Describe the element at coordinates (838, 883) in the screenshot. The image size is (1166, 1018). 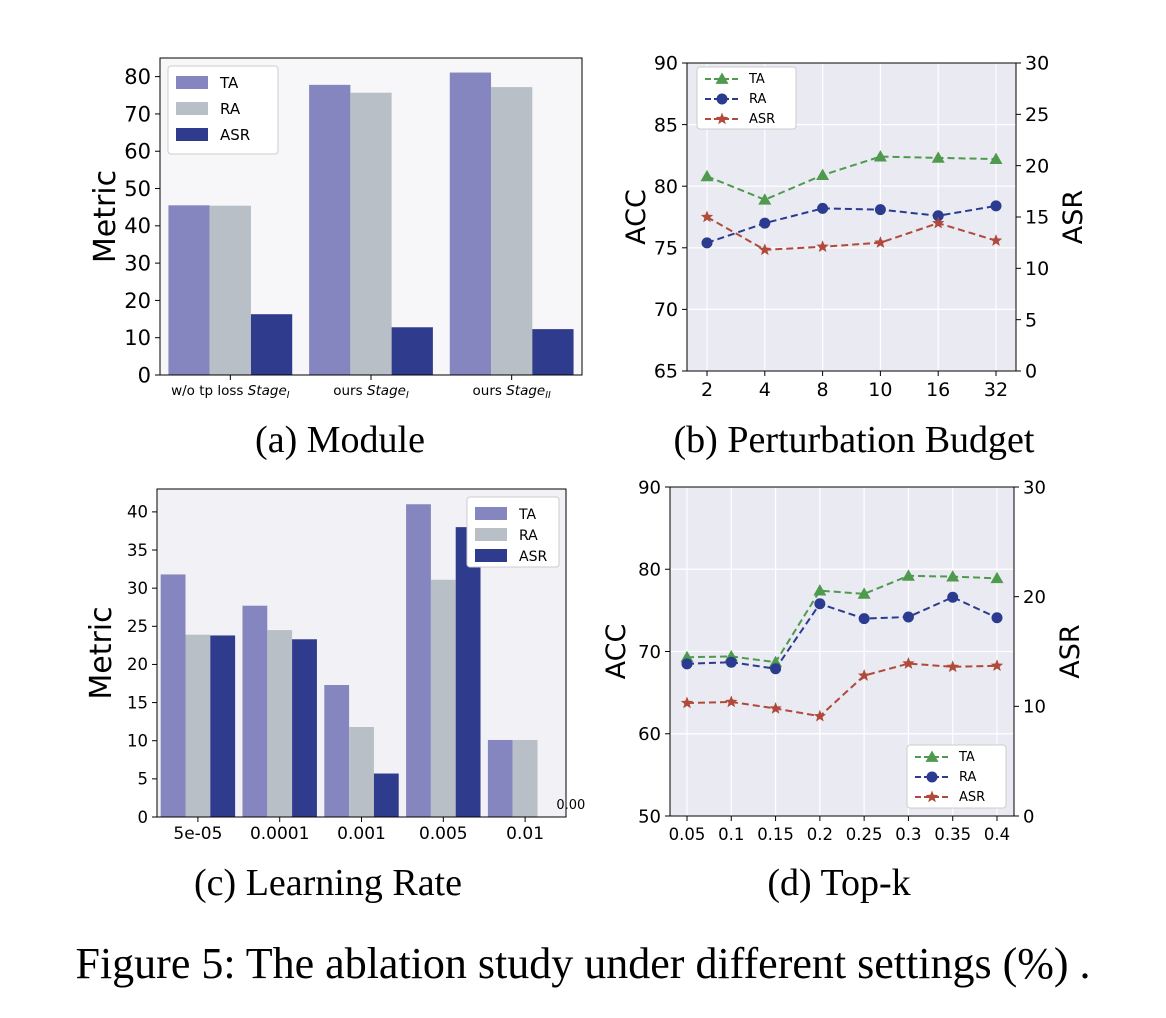
I see `subcaption-d: (d) Top-k` at that location.